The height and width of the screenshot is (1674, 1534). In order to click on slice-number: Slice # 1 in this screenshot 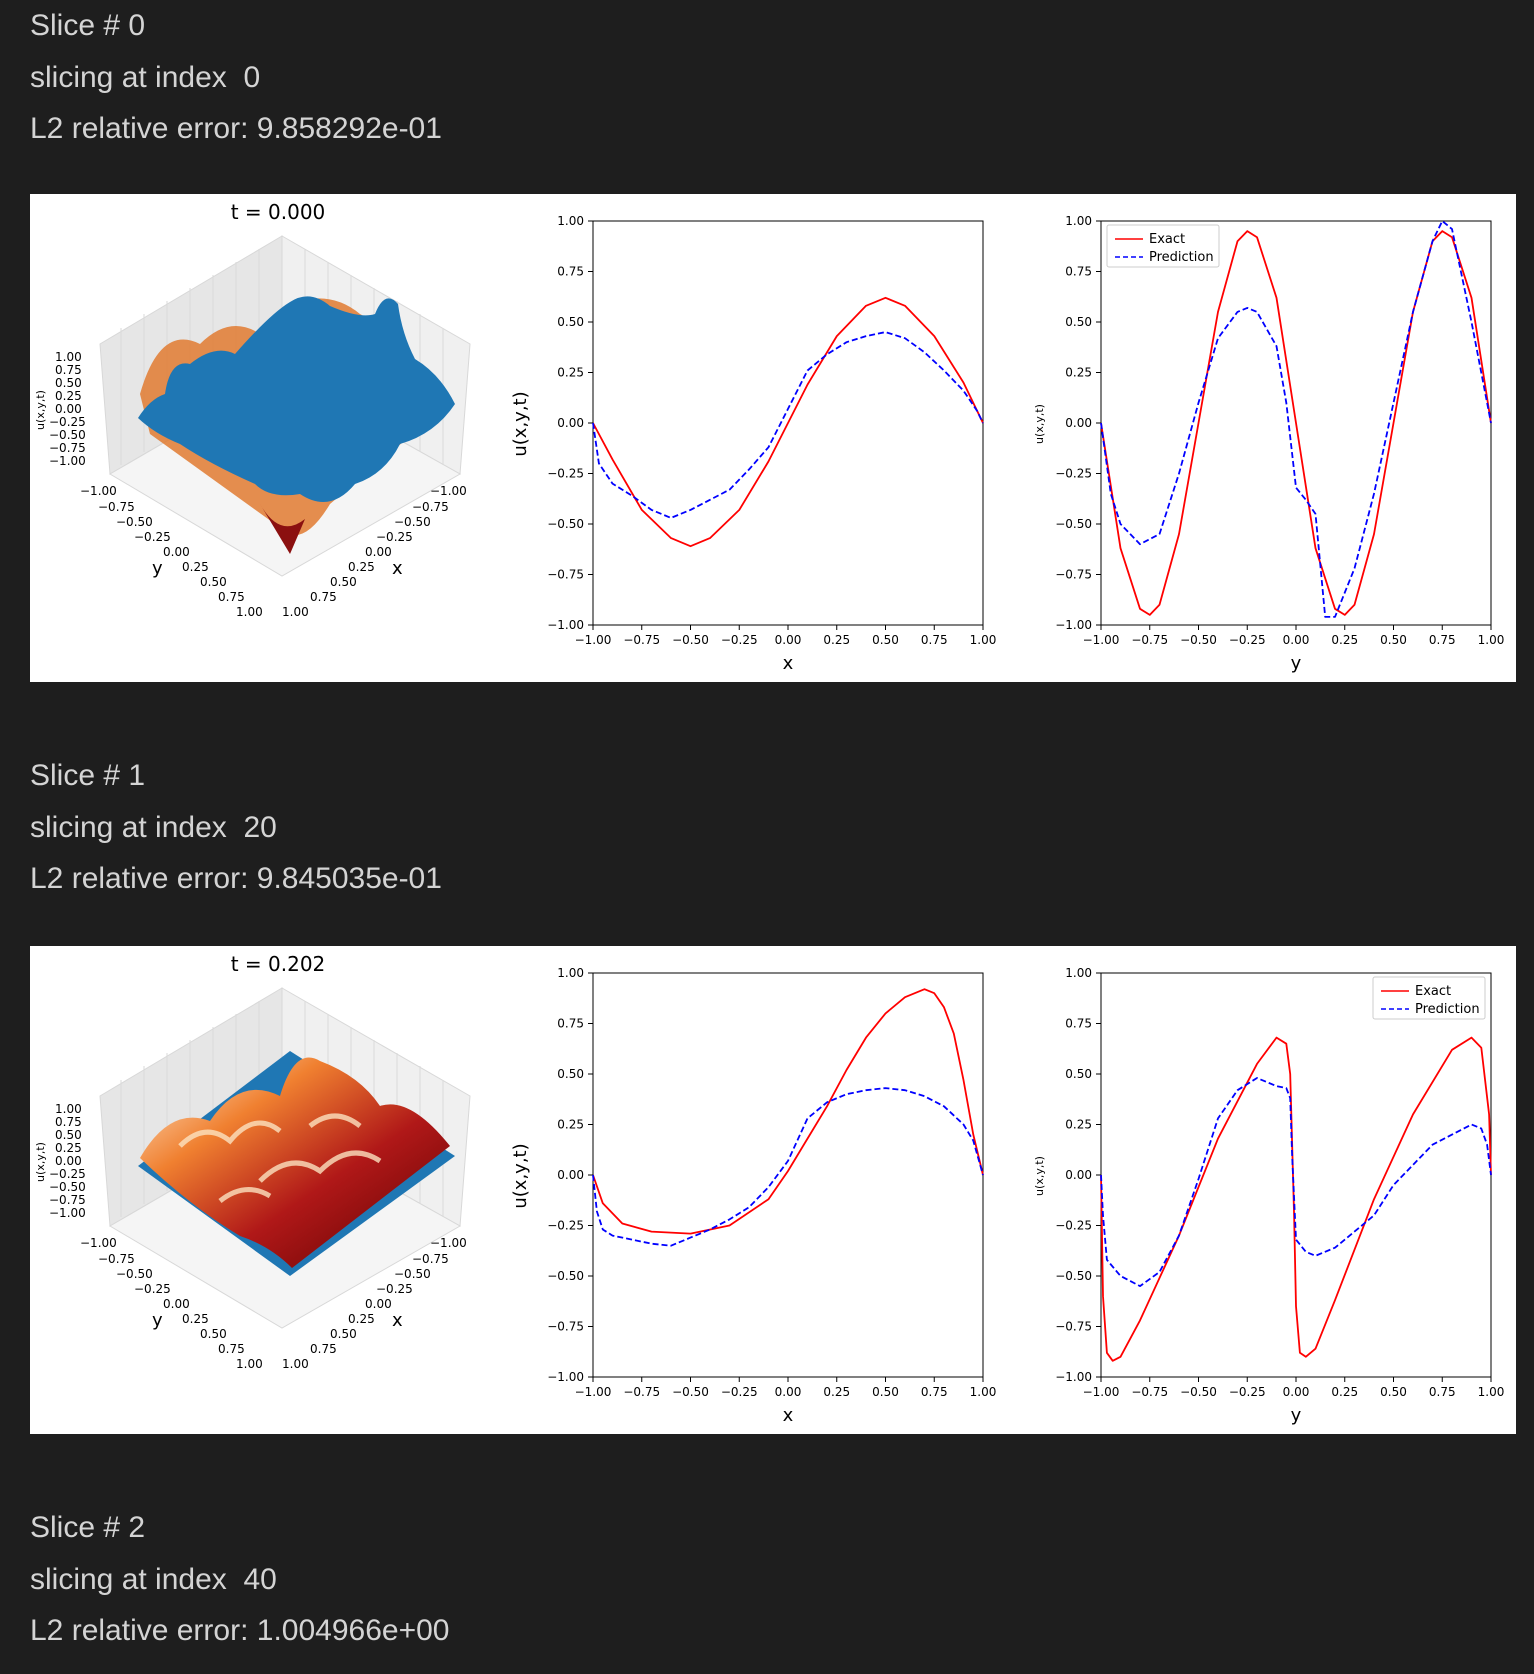, I will do `click(88, 775)`.